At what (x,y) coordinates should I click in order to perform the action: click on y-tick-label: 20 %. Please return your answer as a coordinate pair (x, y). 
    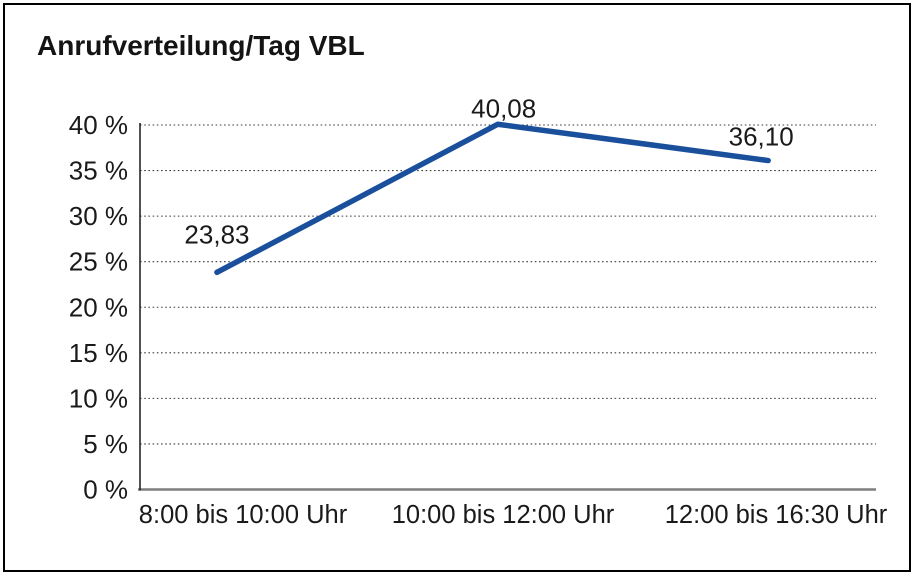
    Looking at the image, I should click on (98, 307).